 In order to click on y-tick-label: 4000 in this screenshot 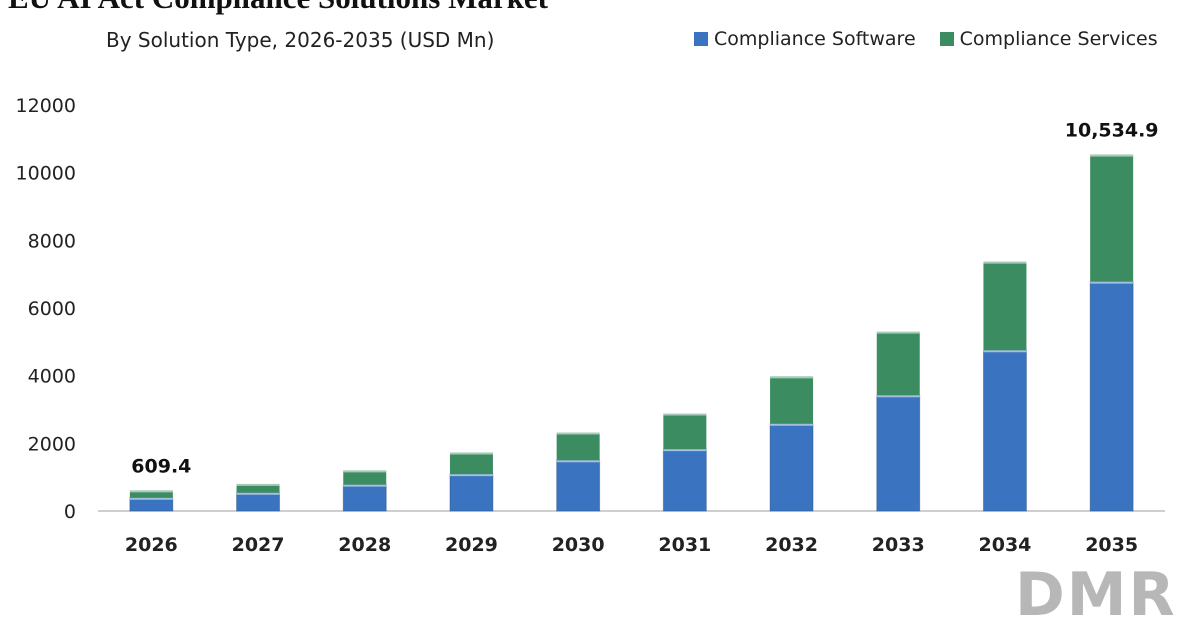, I will do `click(52, 377)`.